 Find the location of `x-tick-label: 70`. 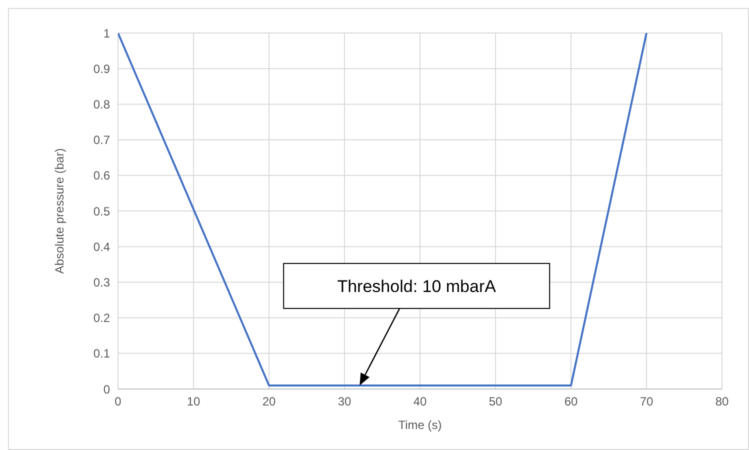

x-tick-label: 70 is located at coordinates (647, 401).